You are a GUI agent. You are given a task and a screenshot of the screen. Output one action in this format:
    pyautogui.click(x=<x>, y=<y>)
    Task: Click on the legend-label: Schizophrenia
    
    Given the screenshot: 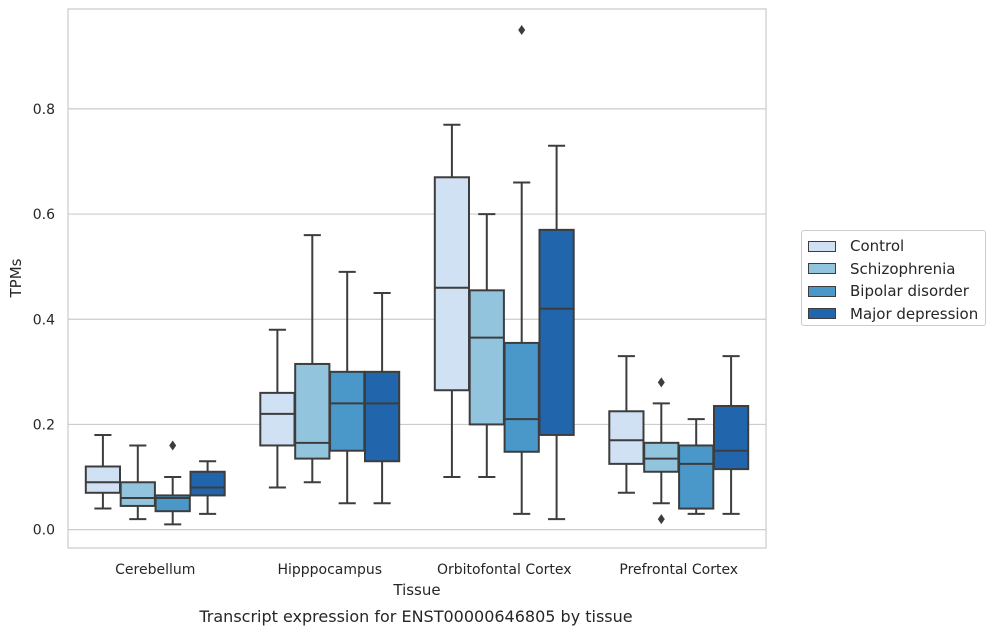 What is the action you would take?
    pyautogui.click(x=903, y=268)
    